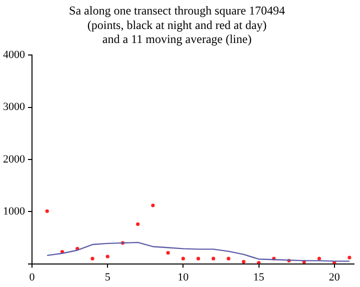 The height and width of the screenshot is (287, 360). Describe the element at coordinates (107, 277) in the screenshot. I see `x-tick-label: 5` at that location.